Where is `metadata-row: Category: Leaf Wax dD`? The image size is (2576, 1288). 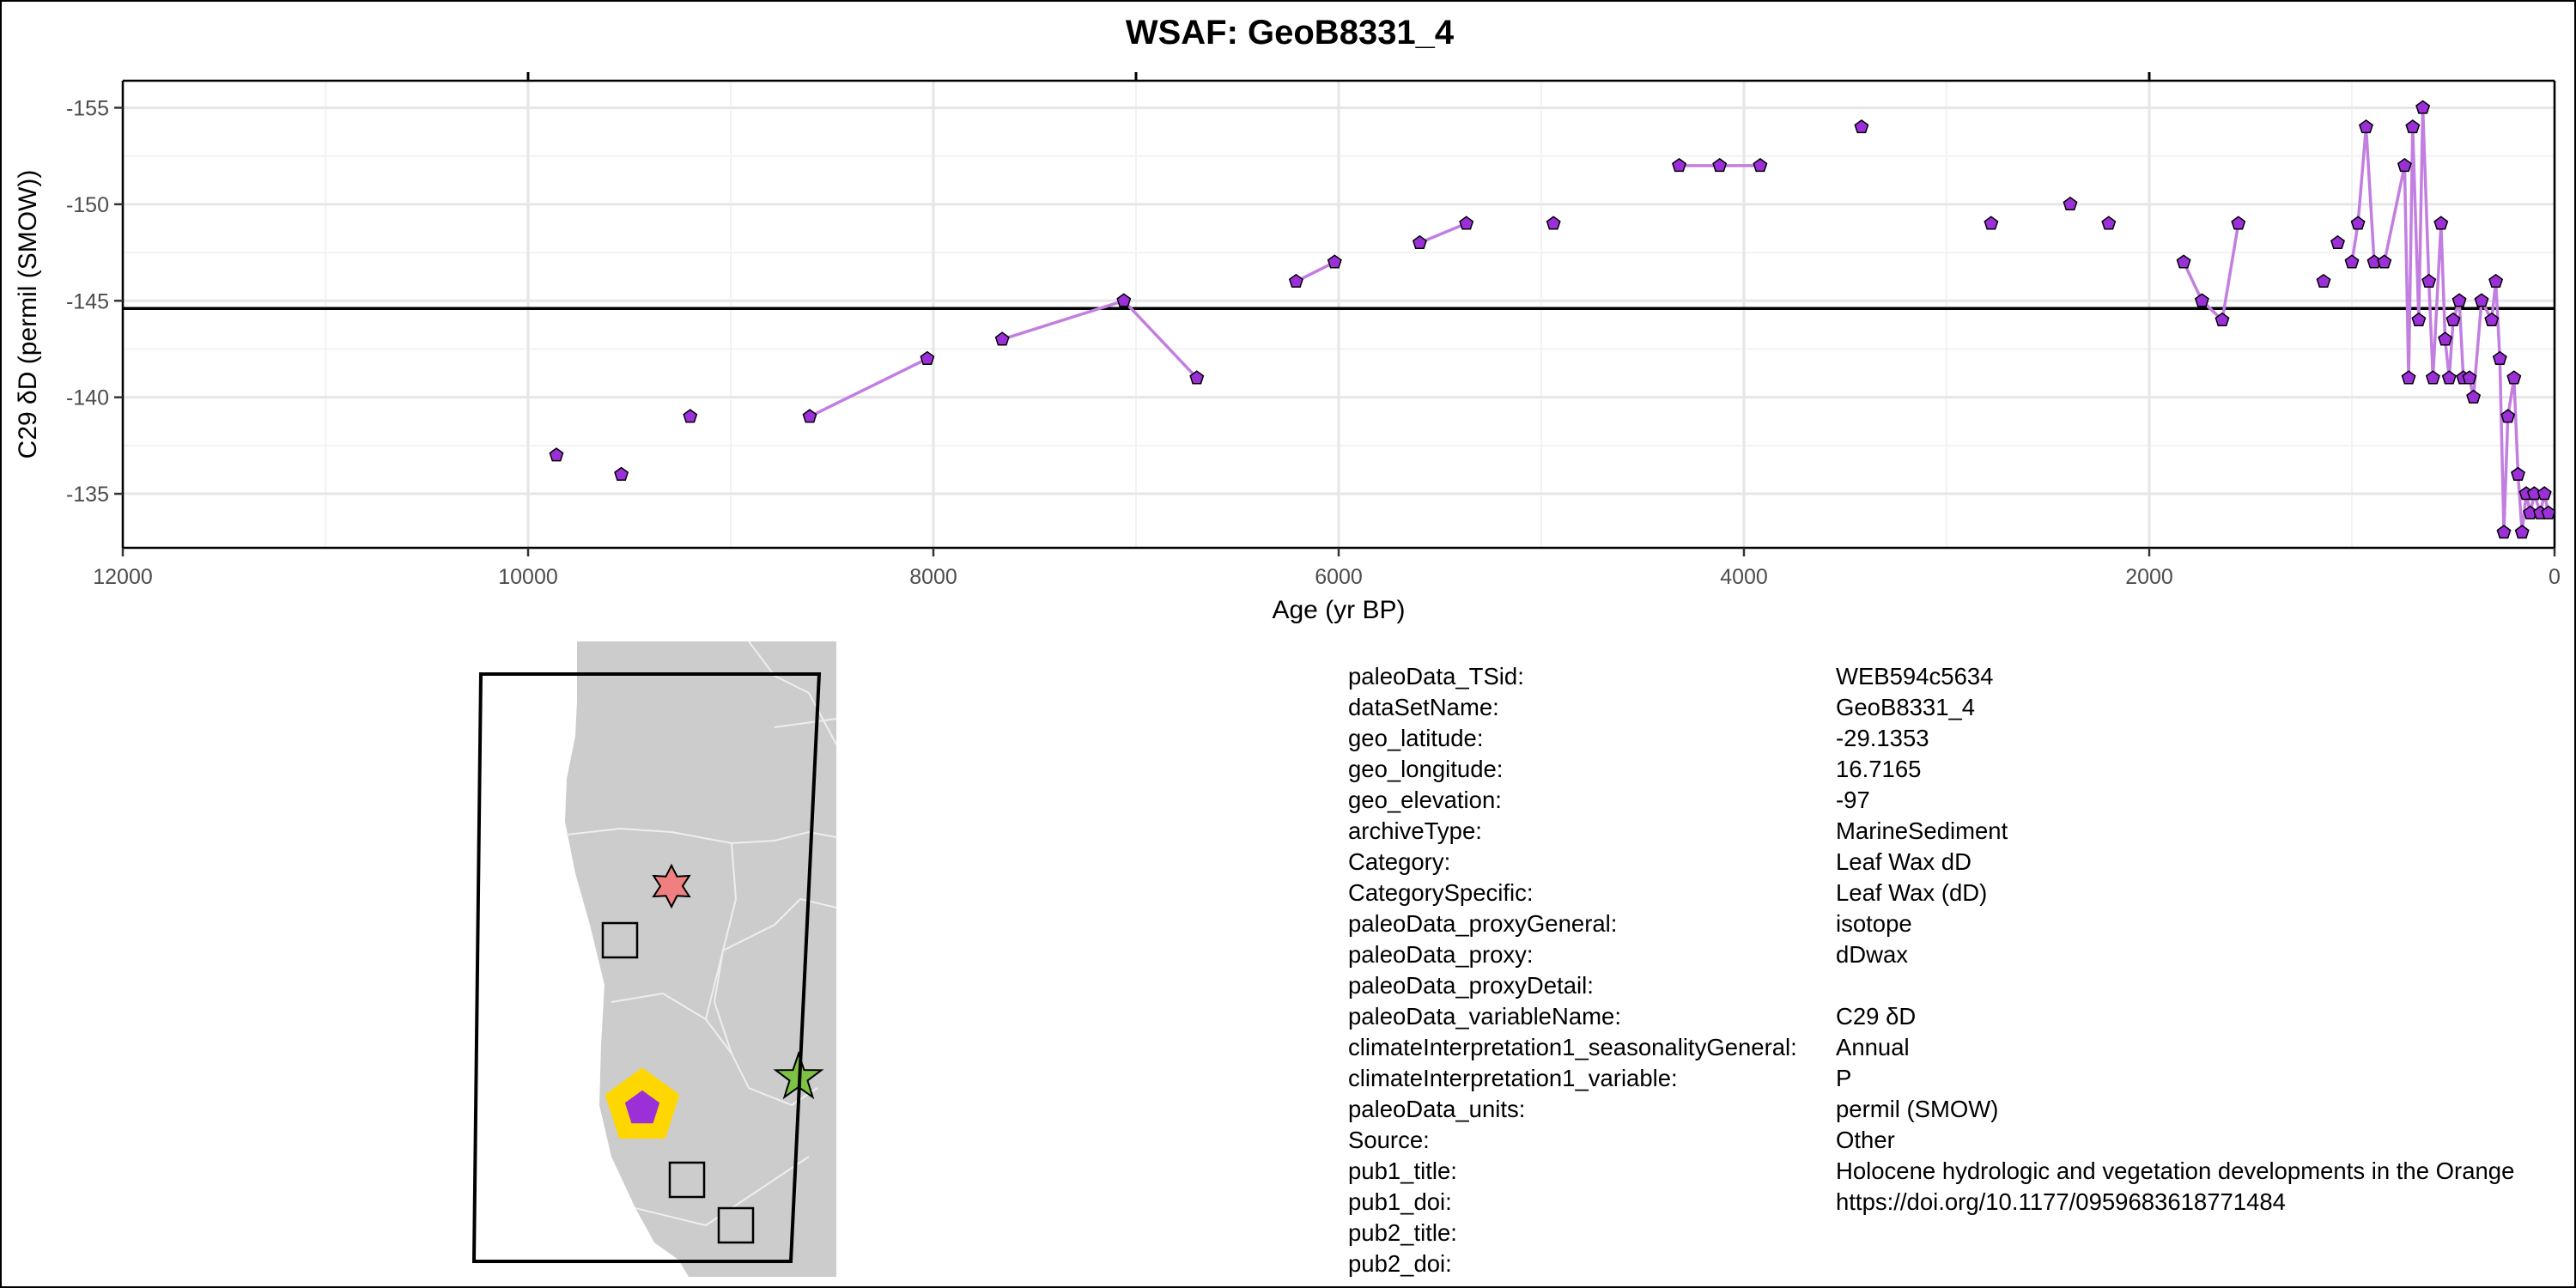 metadata-row: Category: Leaf Wax dD is located at coordinates (1961, 863).